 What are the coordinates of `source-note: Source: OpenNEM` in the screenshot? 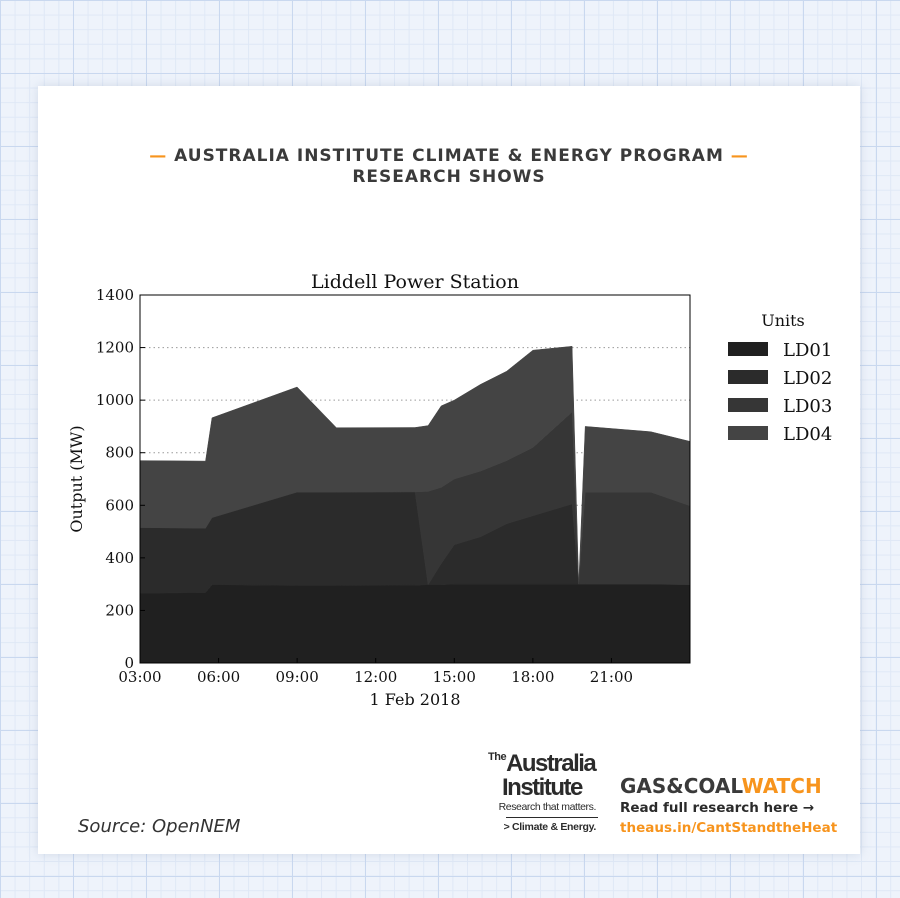 It's located at (159, 826).